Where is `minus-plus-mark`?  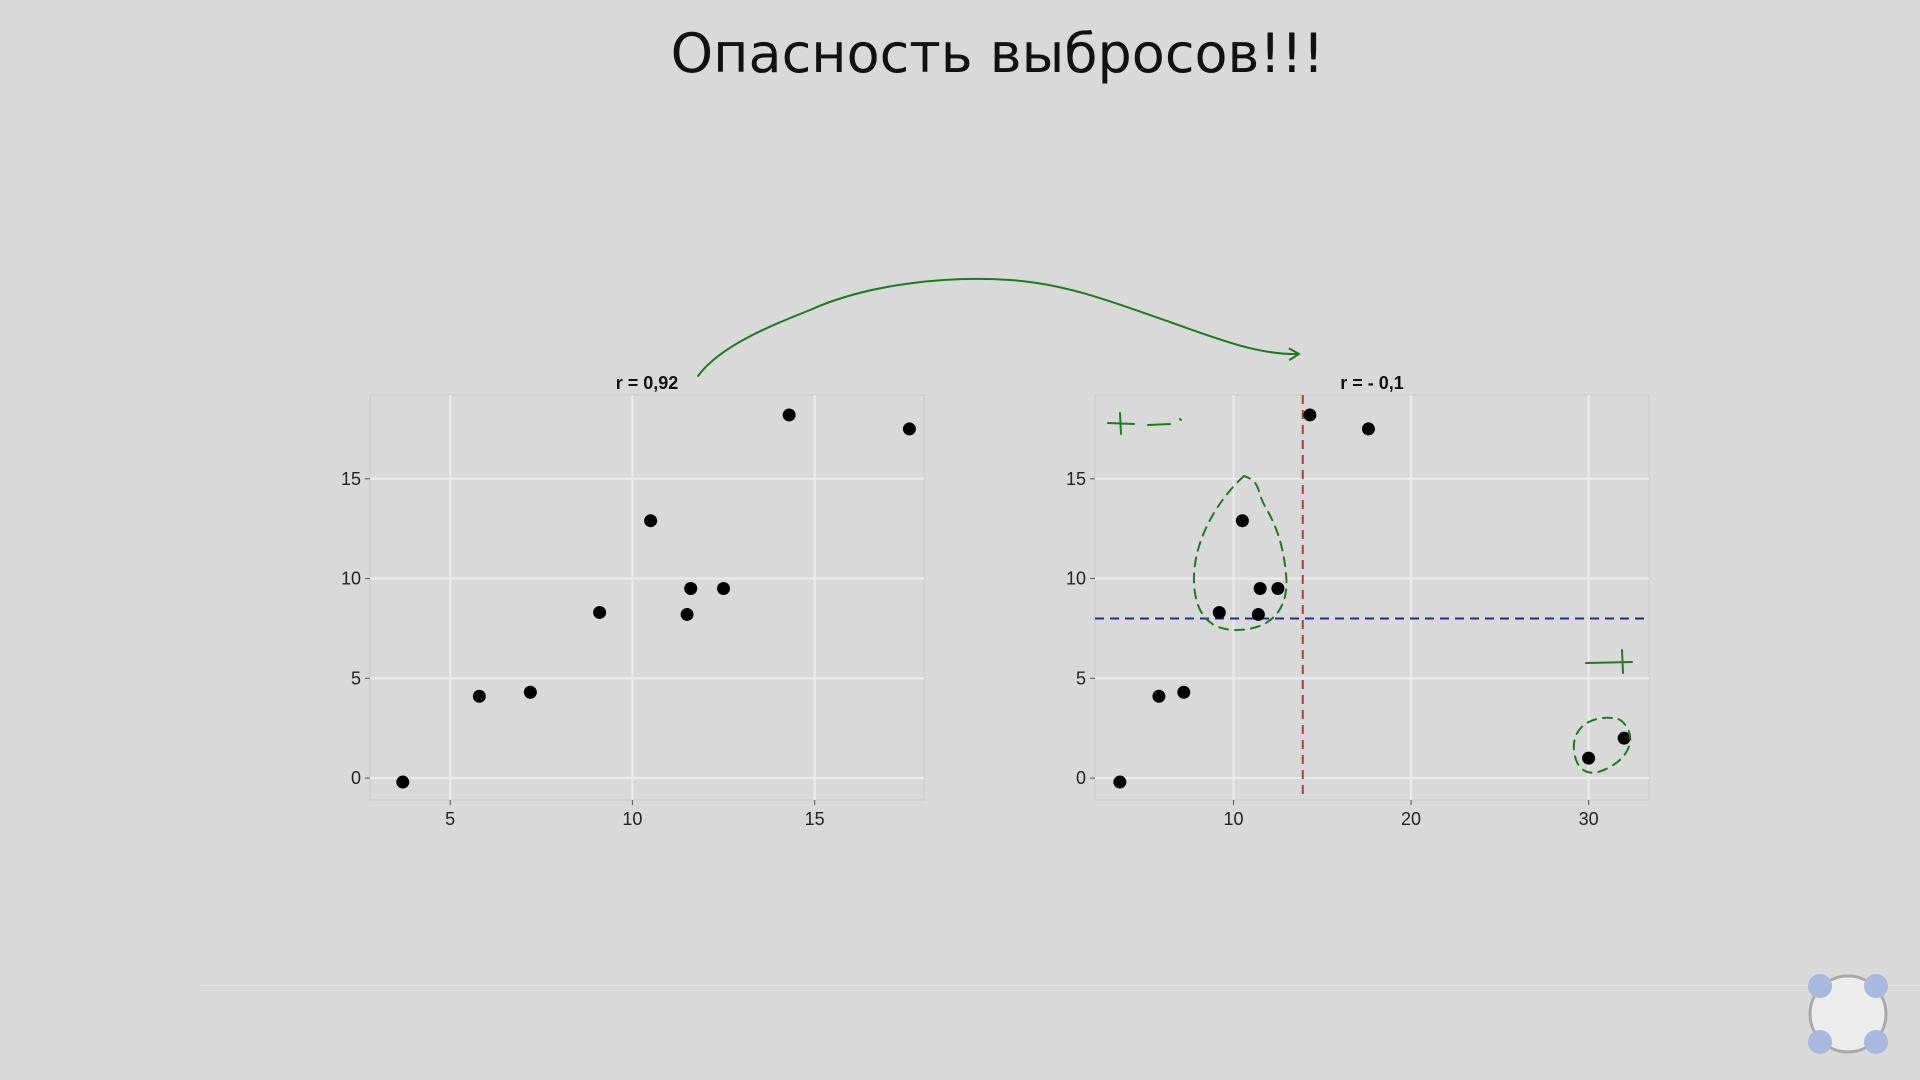
minus-plus-mark is located at coordinates (1609, 661).